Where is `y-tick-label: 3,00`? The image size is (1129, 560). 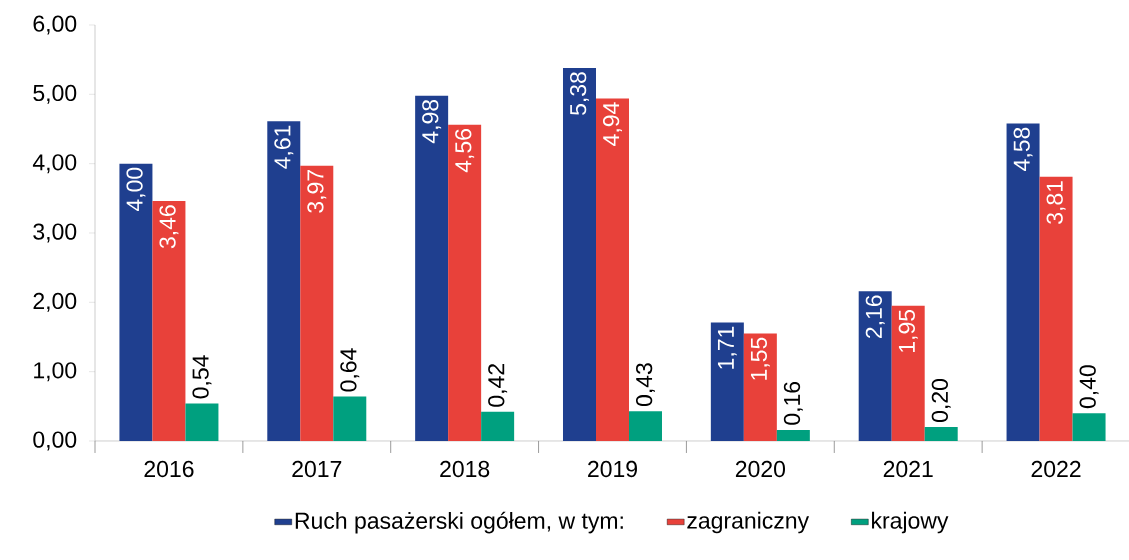 y-tick-label: 3,00 is located at coordinates (55, 233).